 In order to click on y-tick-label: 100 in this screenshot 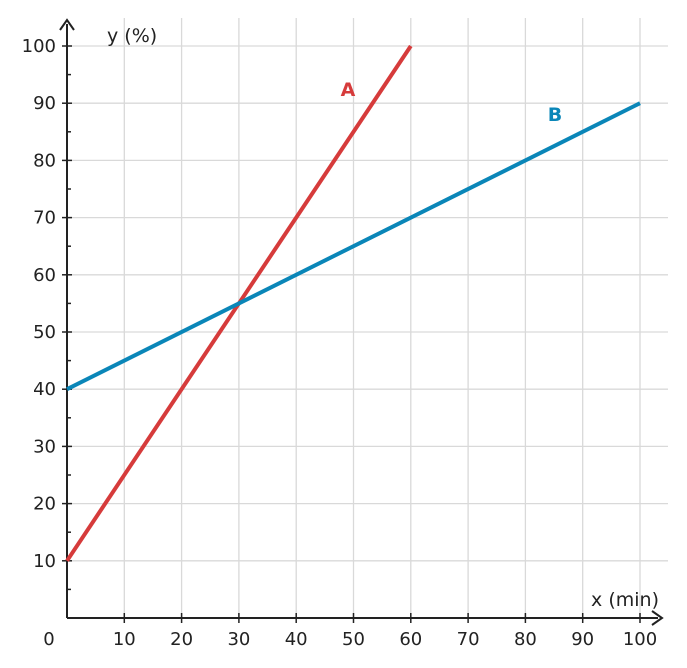, I will do `click(39, 46)`.